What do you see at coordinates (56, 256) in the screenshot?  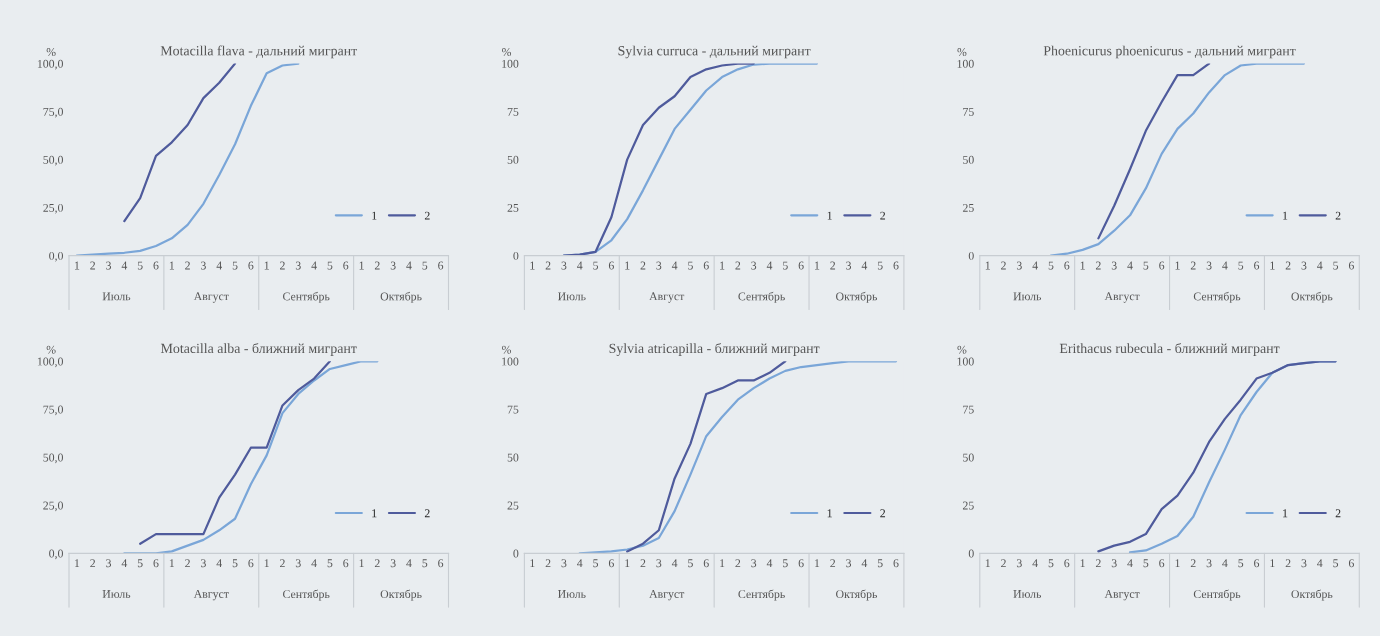 I see `y-tick-label: 0,0` at bounding box center [56, 256].